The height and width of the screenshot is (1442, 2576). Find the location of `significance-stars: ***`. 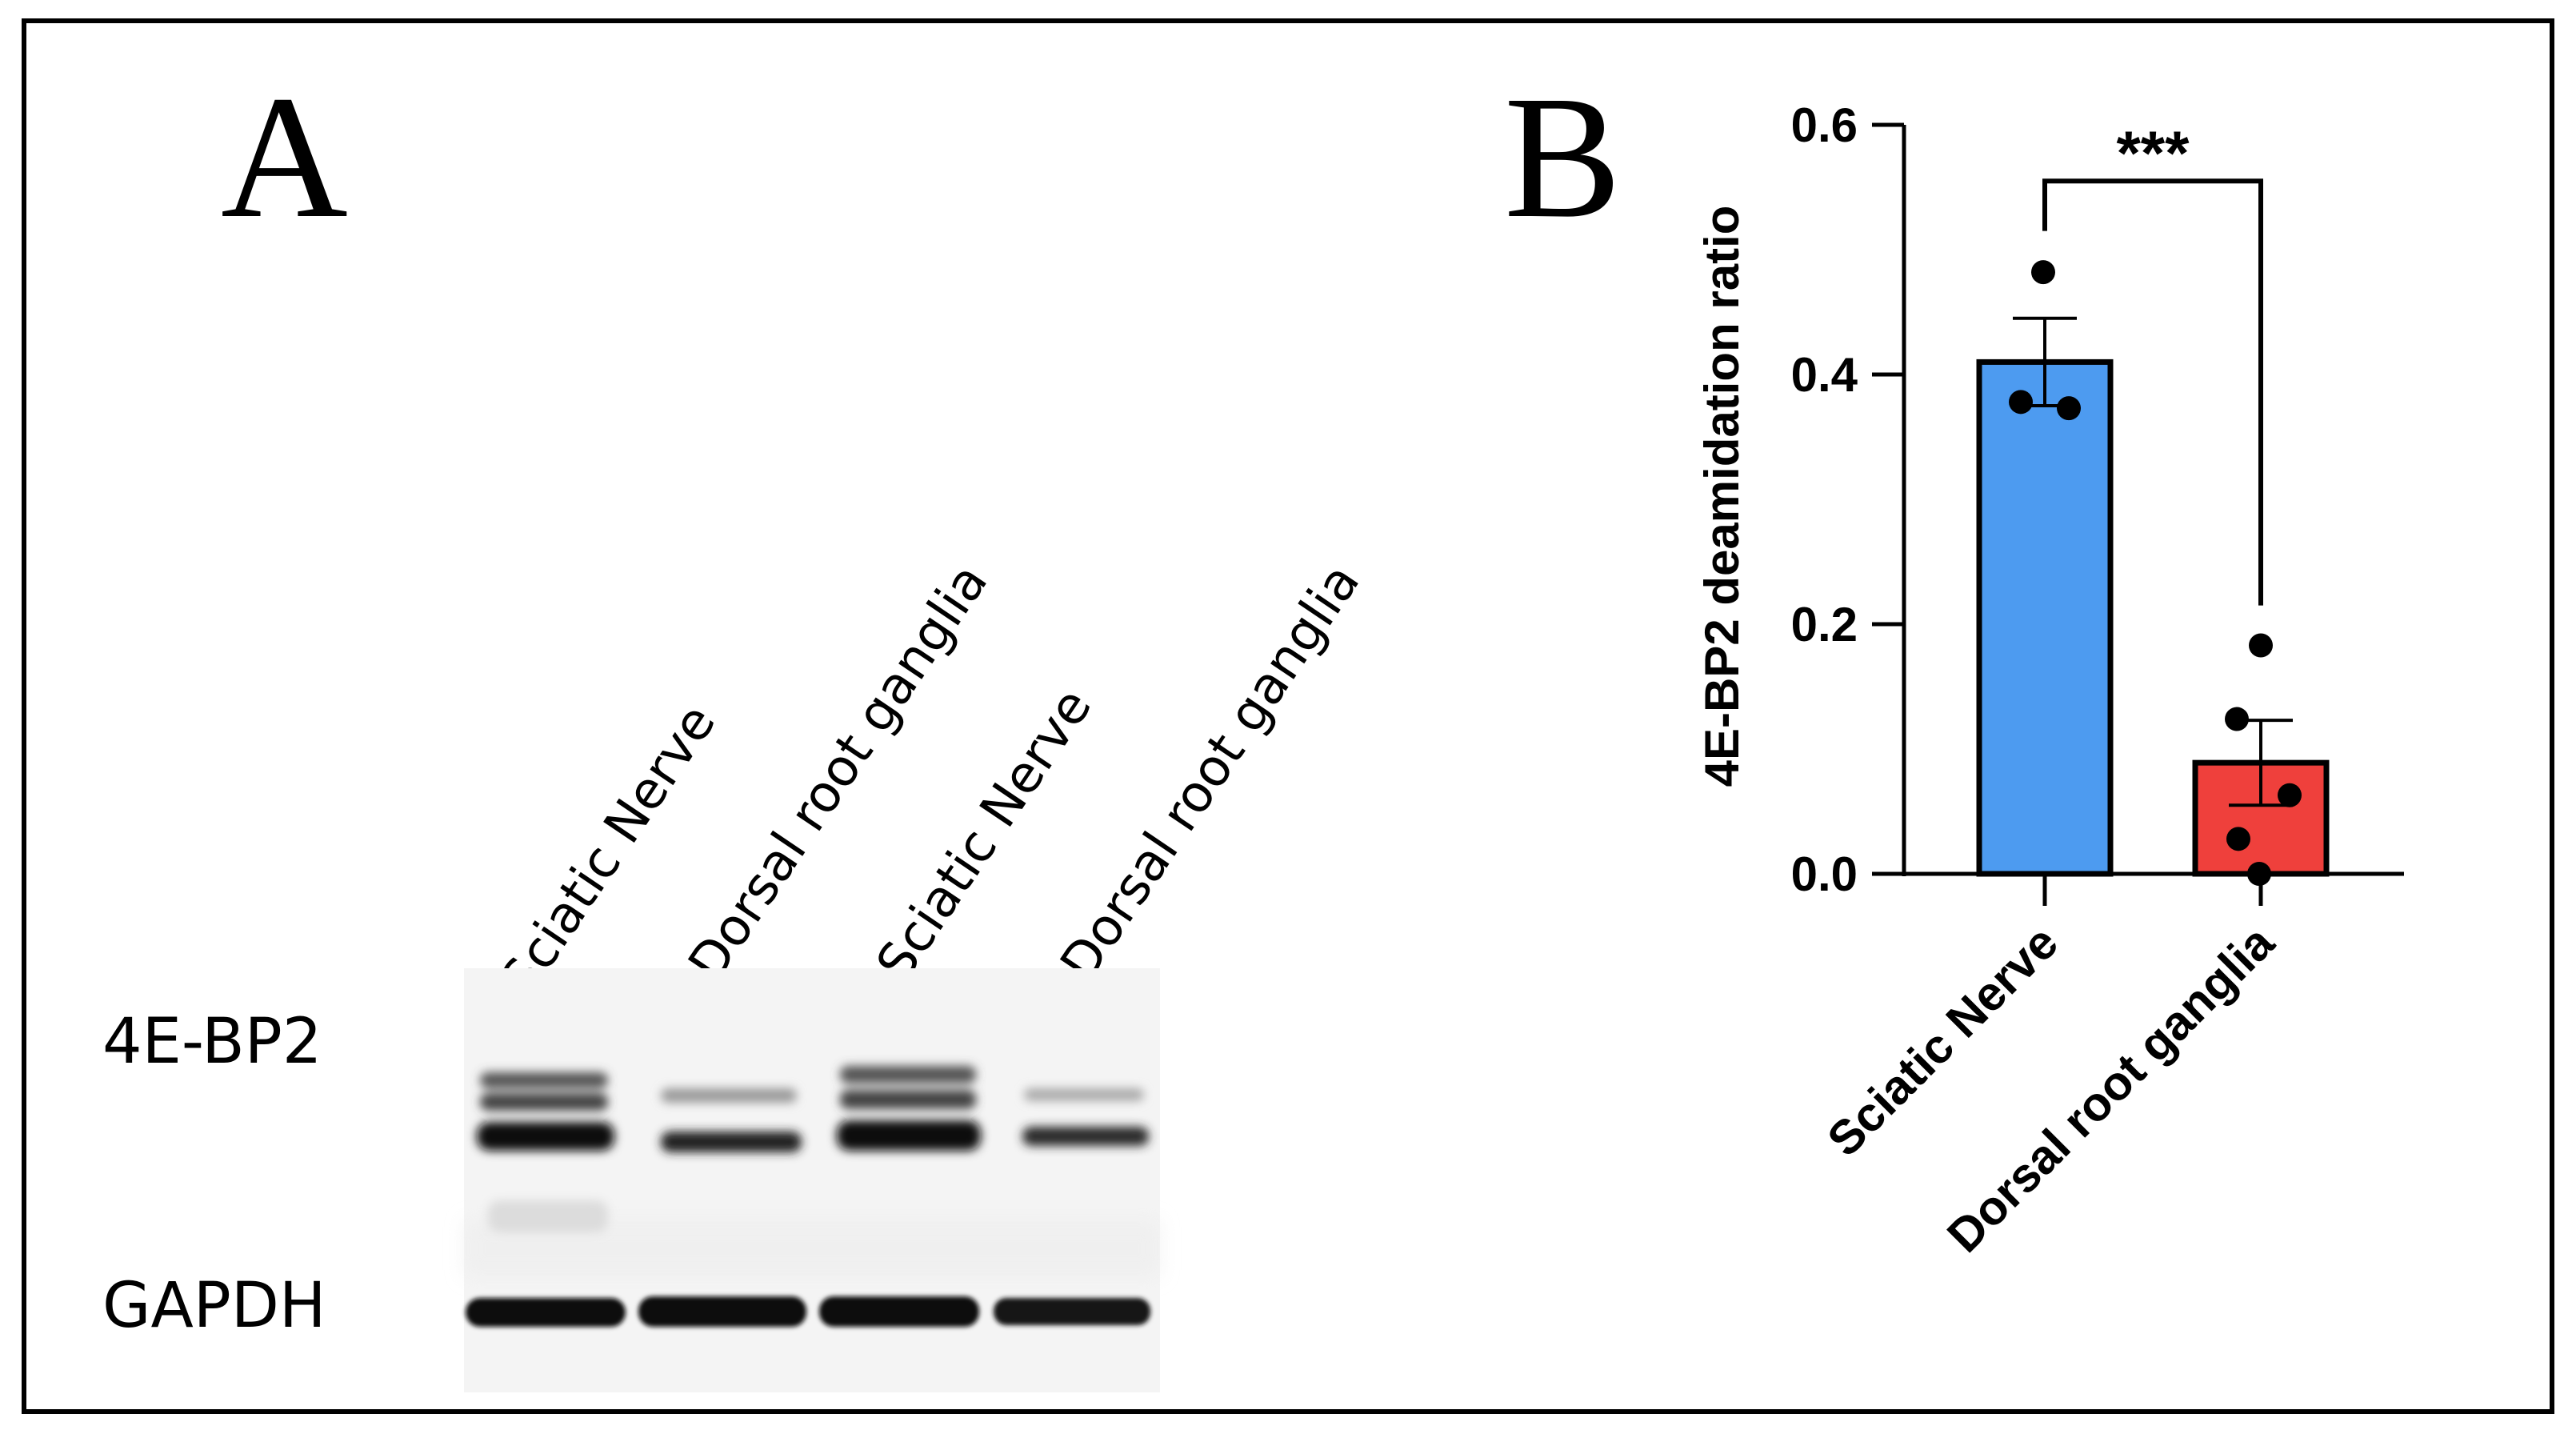

significance-stars: *** is located at coordinates (2153, 153).